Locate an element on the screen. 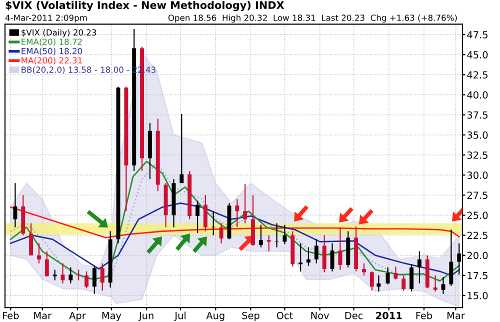 The height and width of the screenshot is (322, 500). x-tick-label: 2011 is located at coordinates (389, 316).